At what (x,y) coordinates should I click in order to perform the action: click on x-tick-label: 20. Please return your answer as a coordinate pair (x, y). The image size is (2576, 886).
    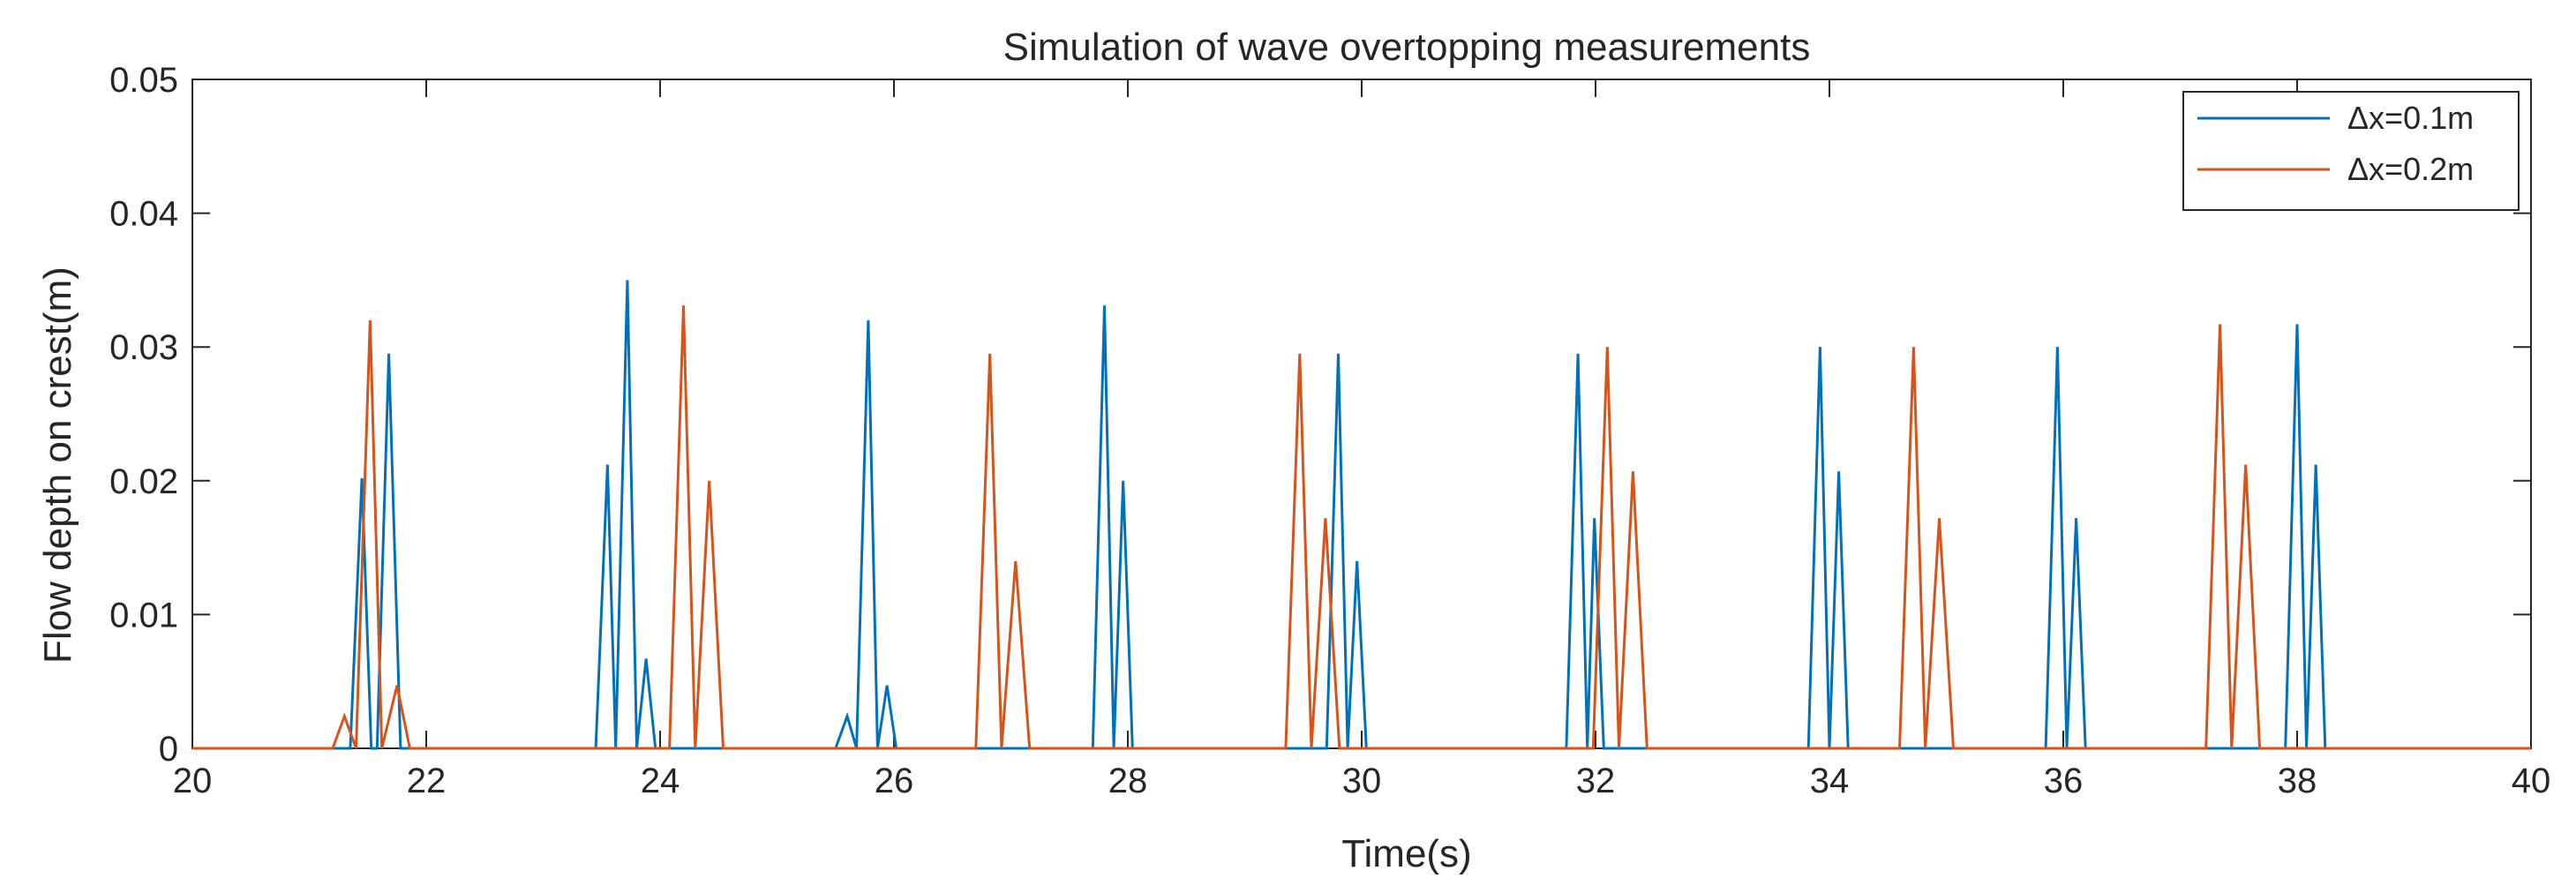
    Looking at the image, I should click on (193, 781).